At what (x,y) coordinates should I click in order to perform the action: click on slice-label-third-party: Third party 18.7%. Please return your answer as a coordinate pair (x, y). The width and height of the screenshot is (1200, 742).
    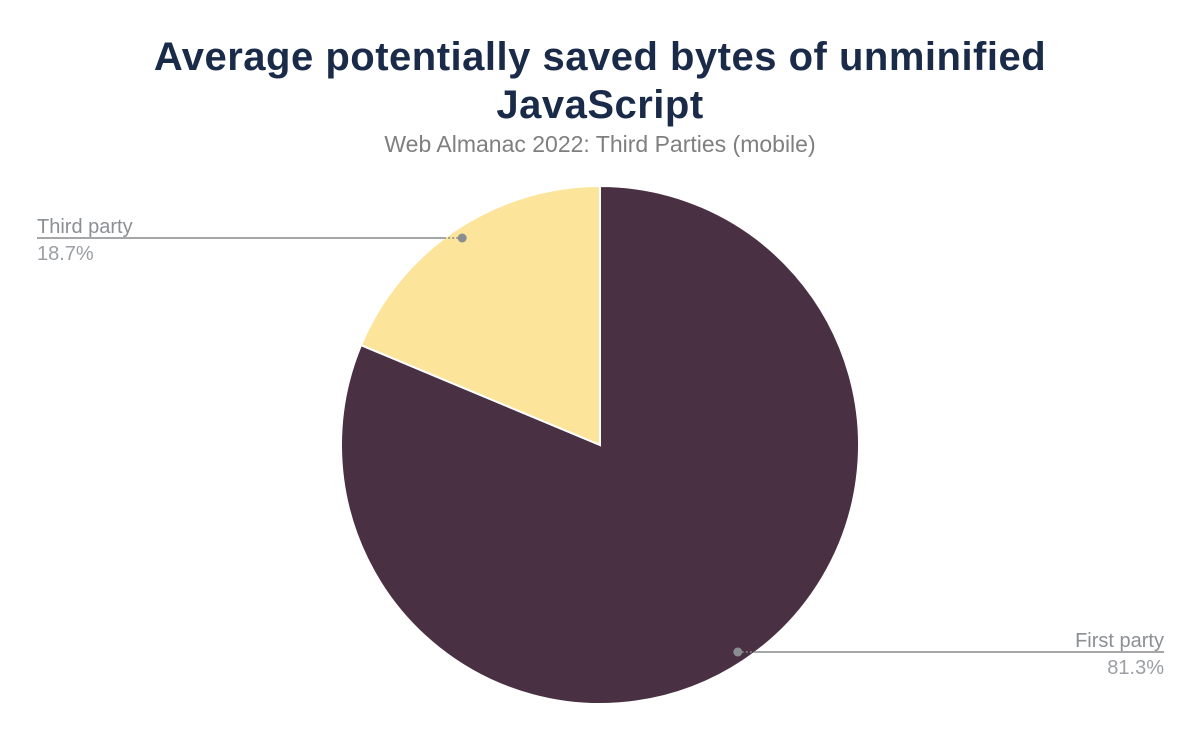
    Looking at the image, I should click on (85, 240).